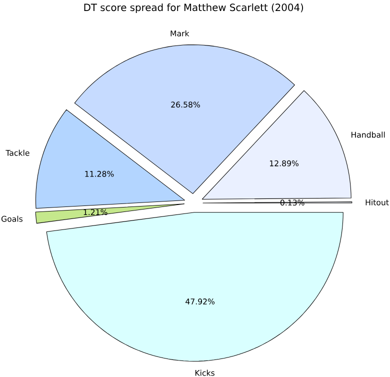 The image size is (390, 377). Describe the element at coordinates (194, 9) in the screenshot. I see `chart-title: DT score spread for Matthew Scarlett (2004)` at that location.